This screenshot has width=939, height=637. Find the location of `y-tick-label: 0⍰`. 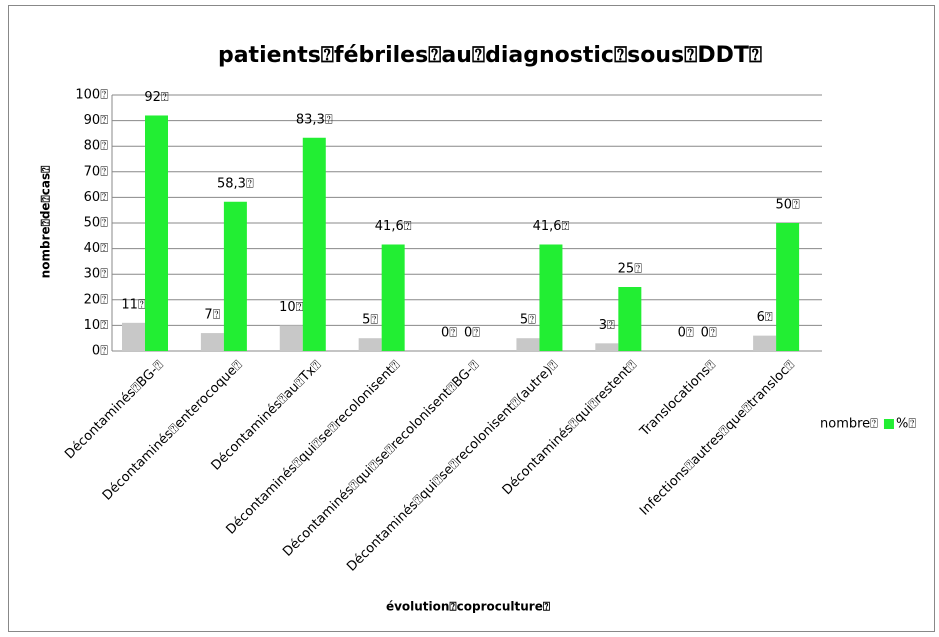

y-tick-label: 0⍰ is located at coordinates (100, 351).